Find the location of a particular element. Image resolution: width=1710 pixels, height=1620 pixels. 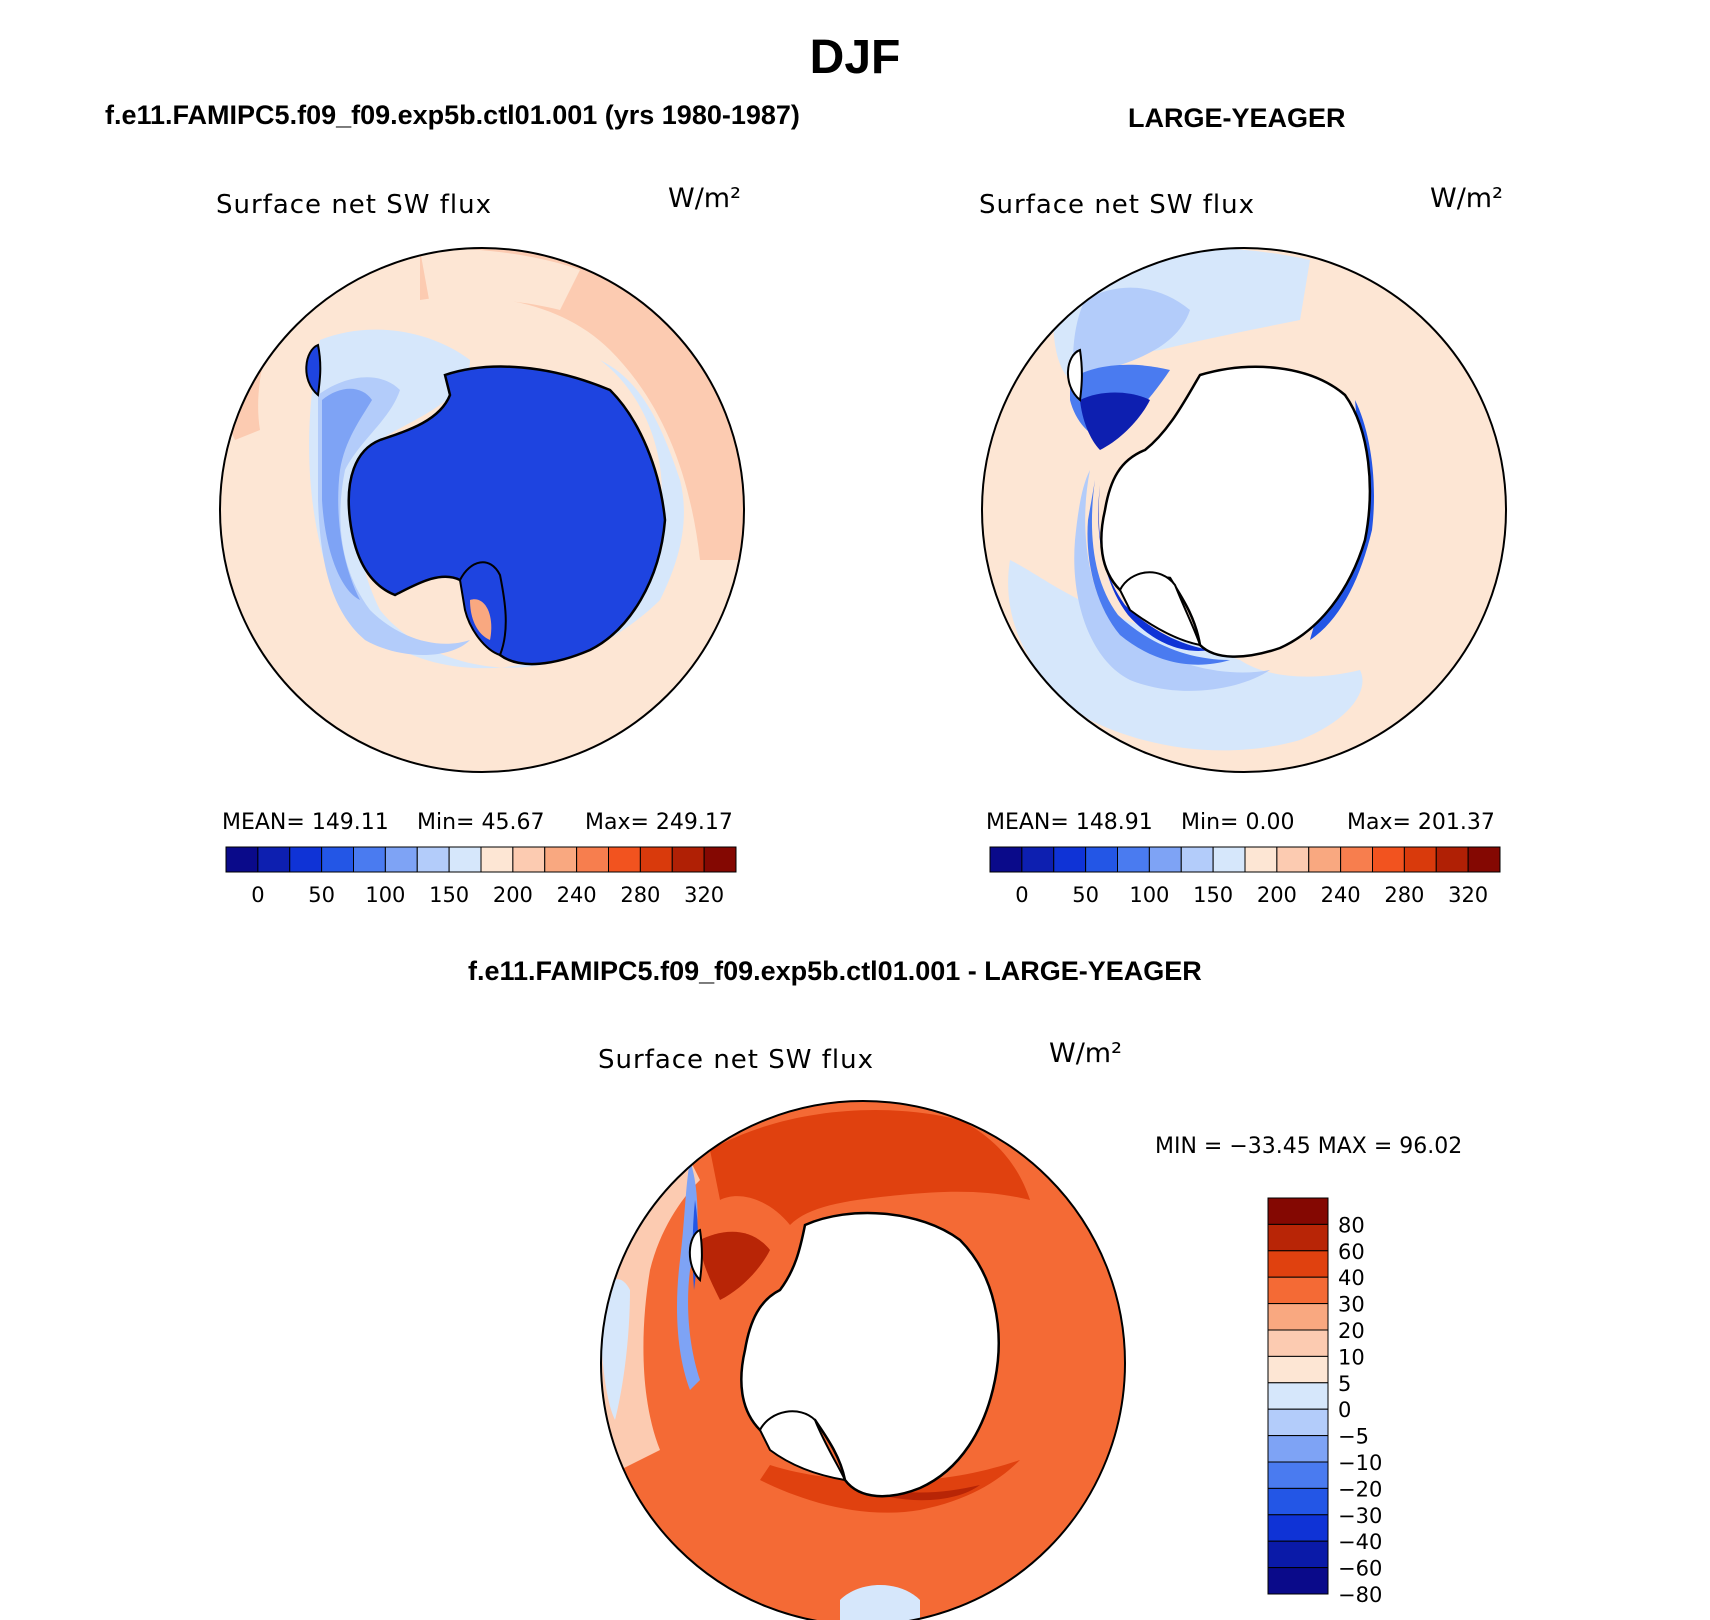

colorbar3-tick-label: 10 is located at coordinates (1351, 1357).